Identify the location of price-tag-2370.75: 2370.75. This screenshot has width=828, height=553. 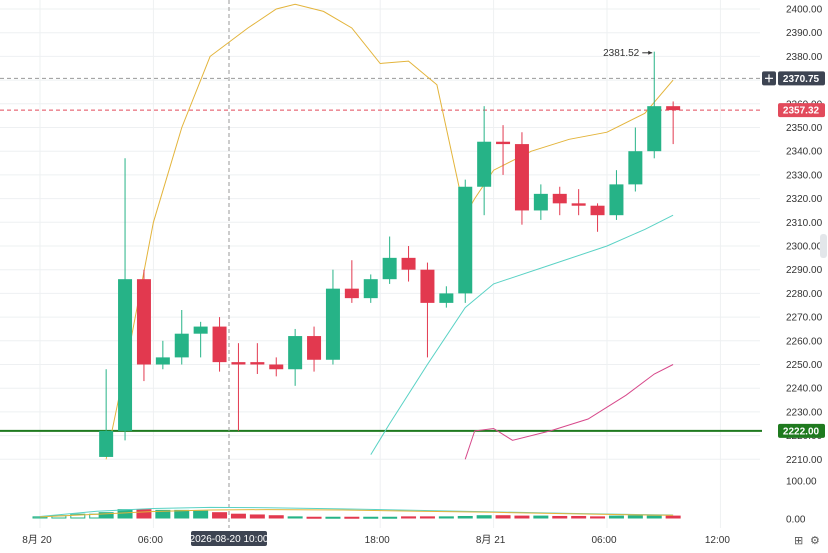
(801, 78).